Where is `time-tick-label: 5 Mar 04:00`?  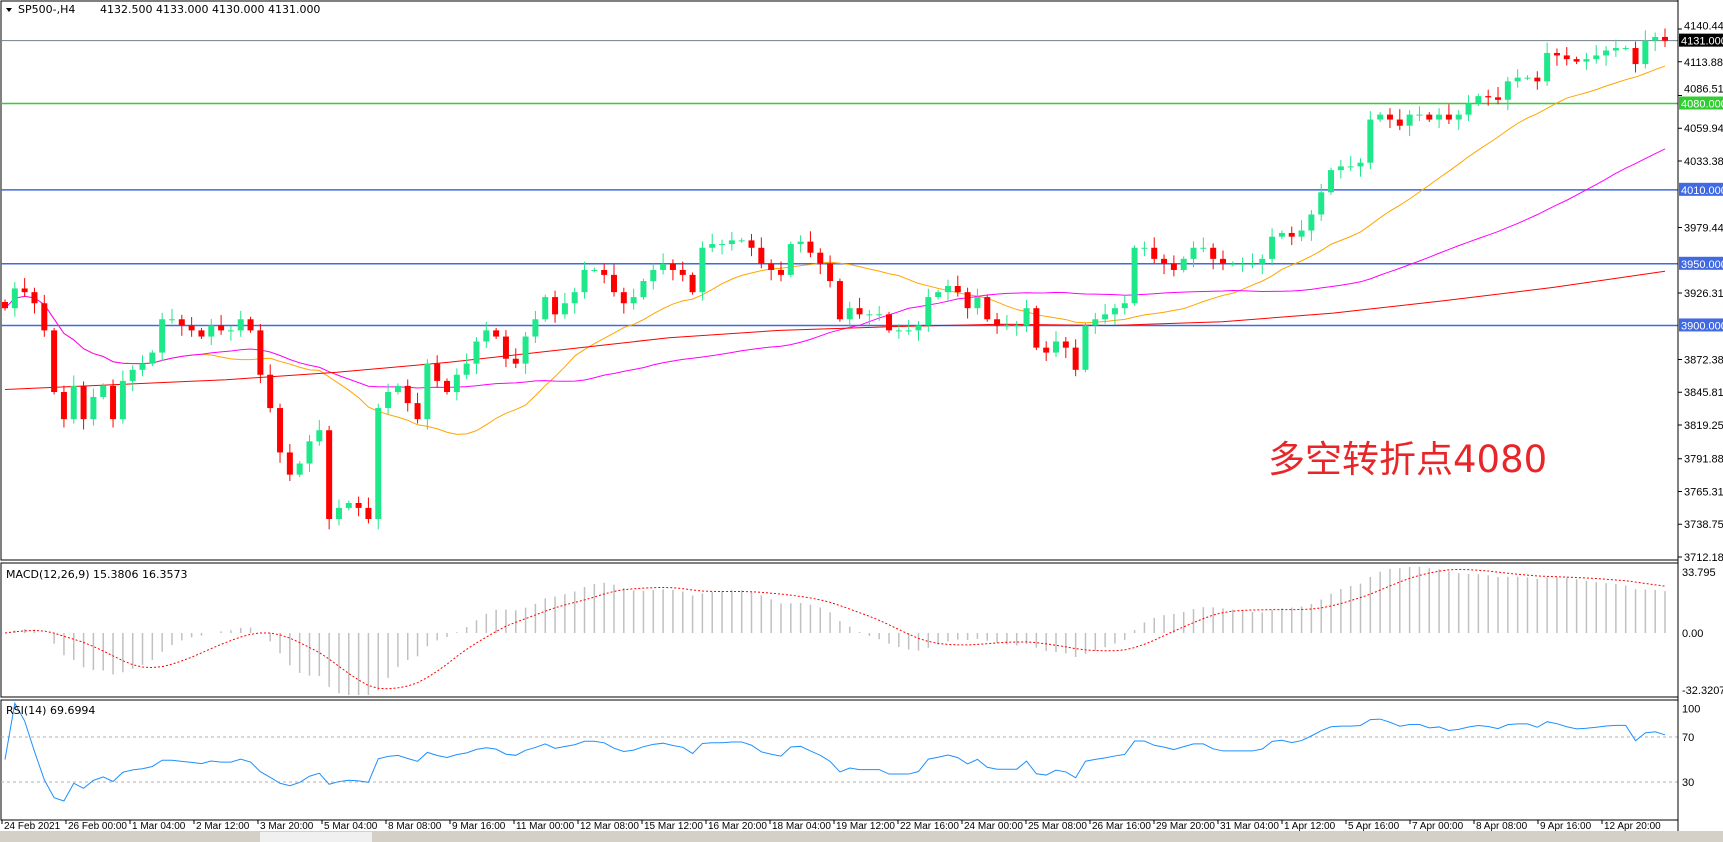
time-tick-label: 5 Mar 04:00 is located at coordinates (351, 826).